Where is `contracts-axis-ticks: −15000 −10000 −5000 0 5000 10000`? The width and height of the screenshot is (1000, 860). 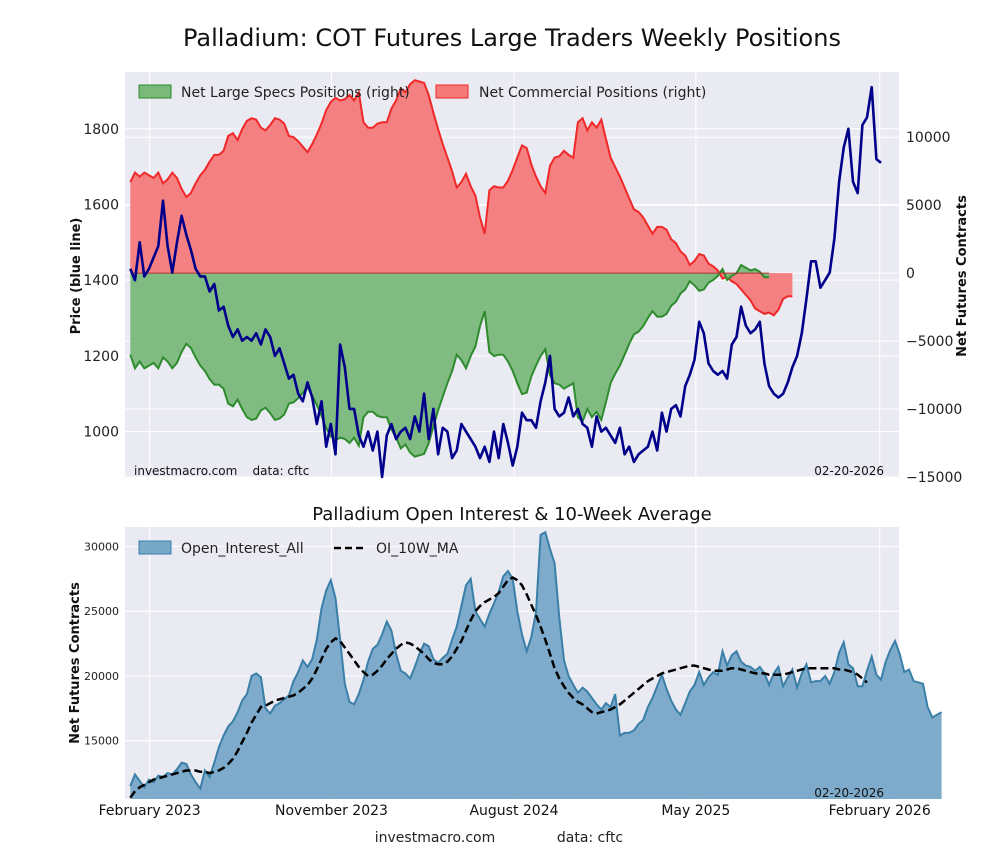
contracts-axis-ticks: −15000 −10000 −5000 0 5000 10000 is located at coordinates (934, 308).